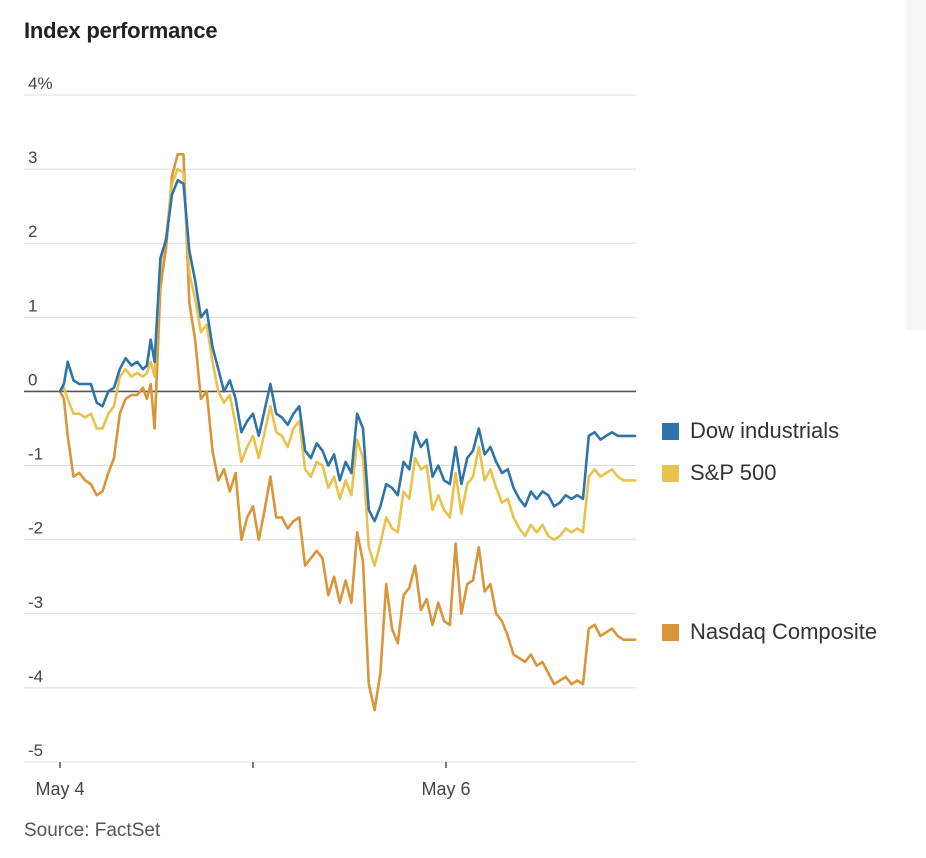 This screenshot has height=858, width=926. What do you see at coordinates (670, 431) in the screenshot?
I see `legend-swatch-dow` at bounding box center [670, 431].